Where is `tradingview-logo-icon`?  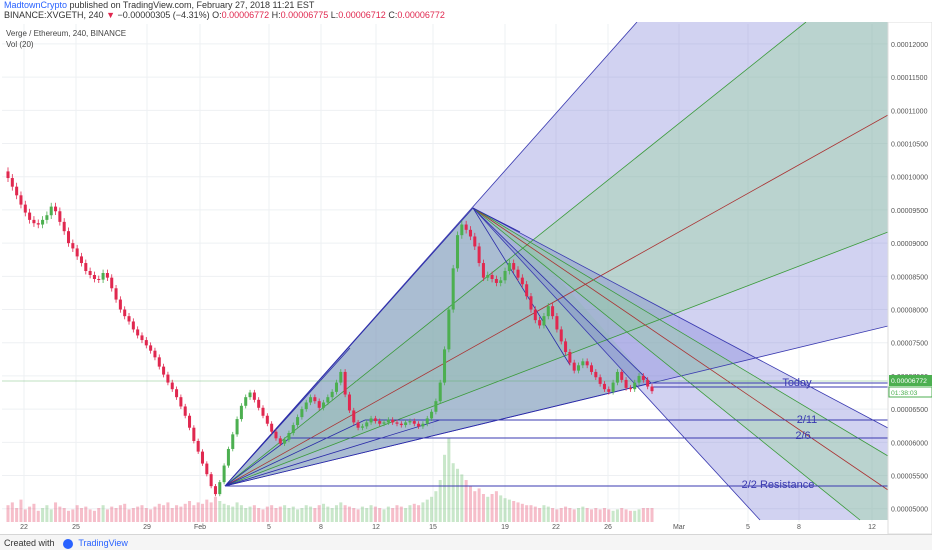
tradingview-logo-icon is located at coordinates (68, 543).